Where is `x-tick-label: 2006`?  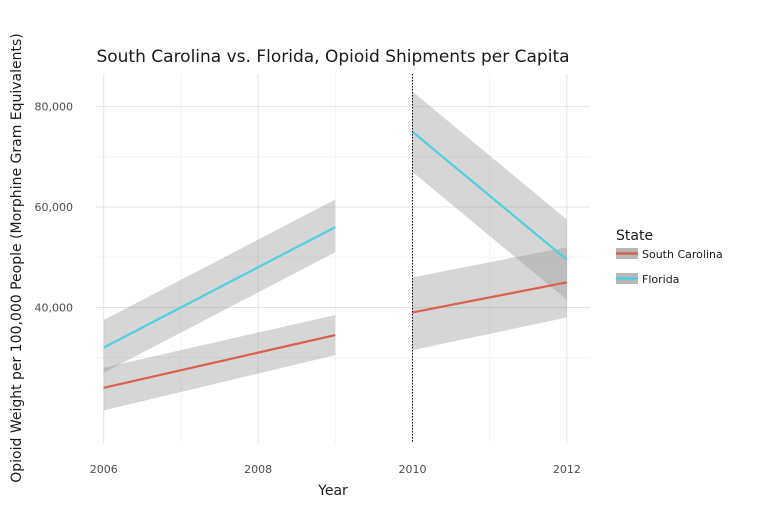 x-tick-label: 2006 is located at coordinates (104, 469).